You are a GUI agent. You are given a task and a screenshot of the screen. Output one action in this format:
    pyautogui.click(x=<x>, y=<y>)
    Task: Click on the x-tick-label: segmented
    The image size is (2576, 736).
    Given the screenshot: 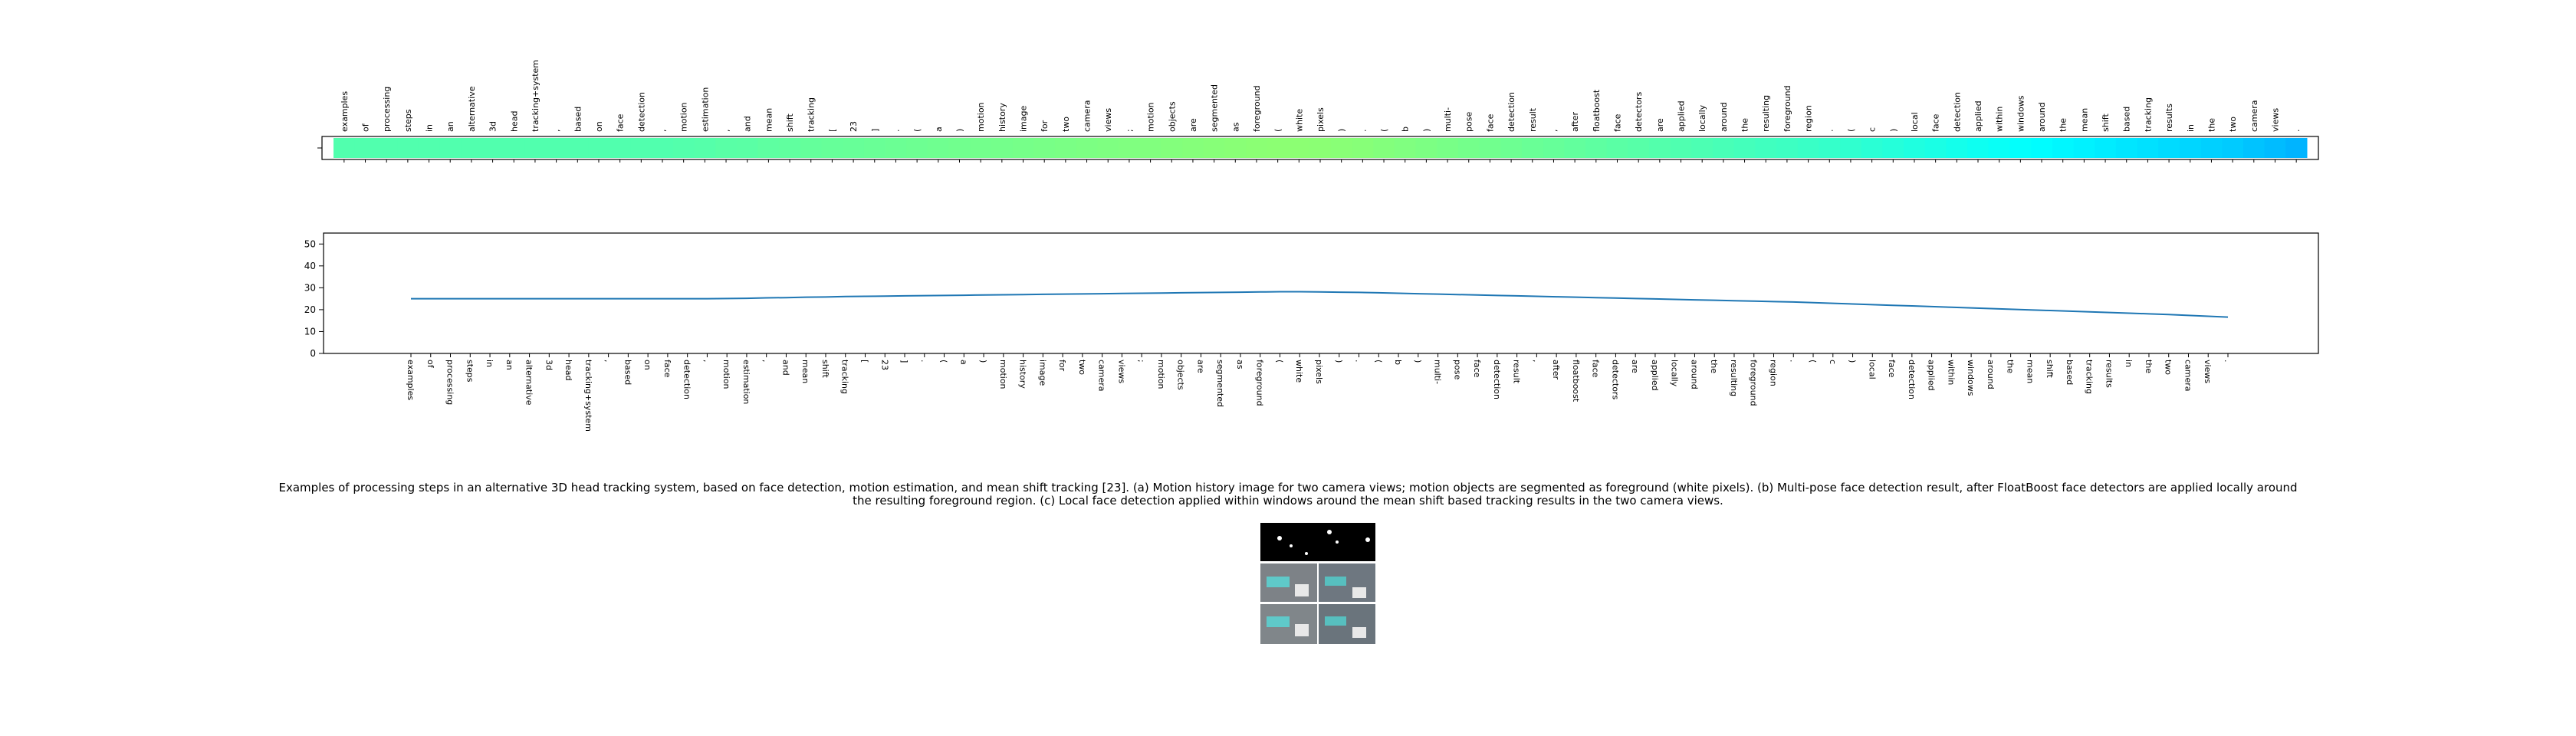 What is the action you would take?
    pyautogui.click(x=1215, y=108)
    